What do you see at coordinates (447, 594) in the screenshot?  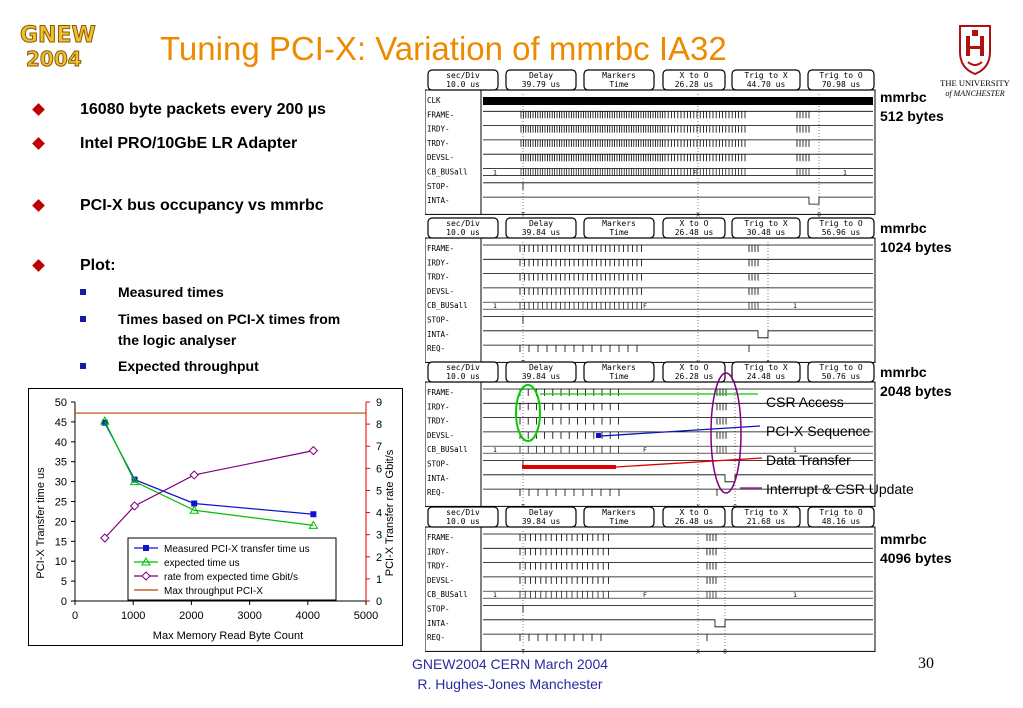 I see `signal-name: CB_BUSall` at bounding box center [447, 594].